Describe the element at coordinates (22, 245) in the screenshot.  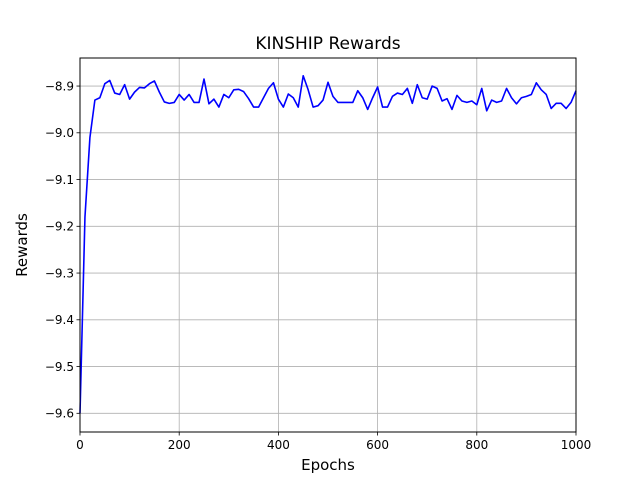
I see `y-axis-title: Rewards` at that location.